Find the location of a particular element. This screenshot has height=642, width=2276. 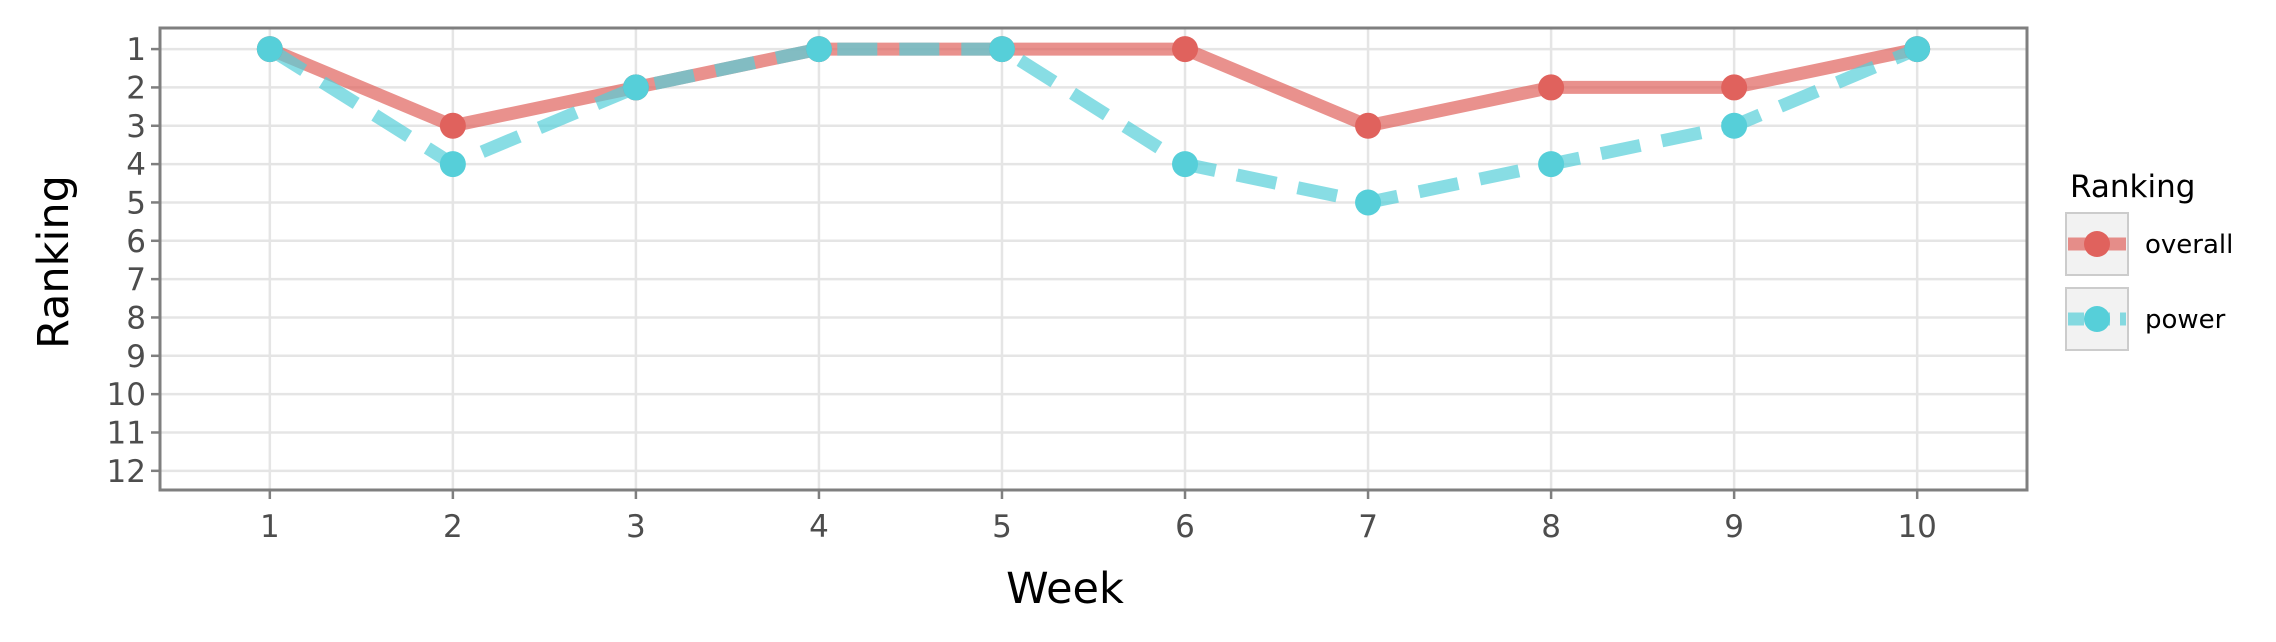

y-tick-label: 6 is located at coordinates (136, 242).